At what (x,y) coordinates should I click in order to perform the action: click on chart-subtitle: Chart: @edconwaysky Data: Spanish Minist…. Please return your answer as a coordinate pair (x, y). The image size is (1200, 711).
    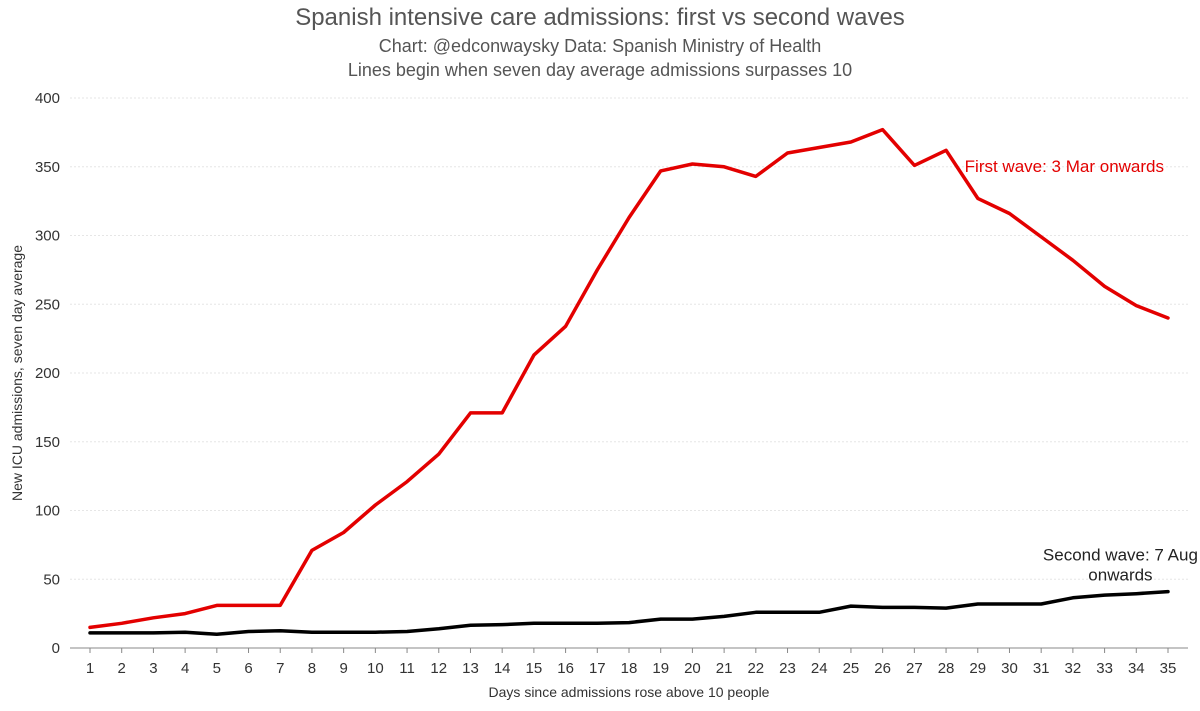
    Looking at the image, I should click on (600, 46).